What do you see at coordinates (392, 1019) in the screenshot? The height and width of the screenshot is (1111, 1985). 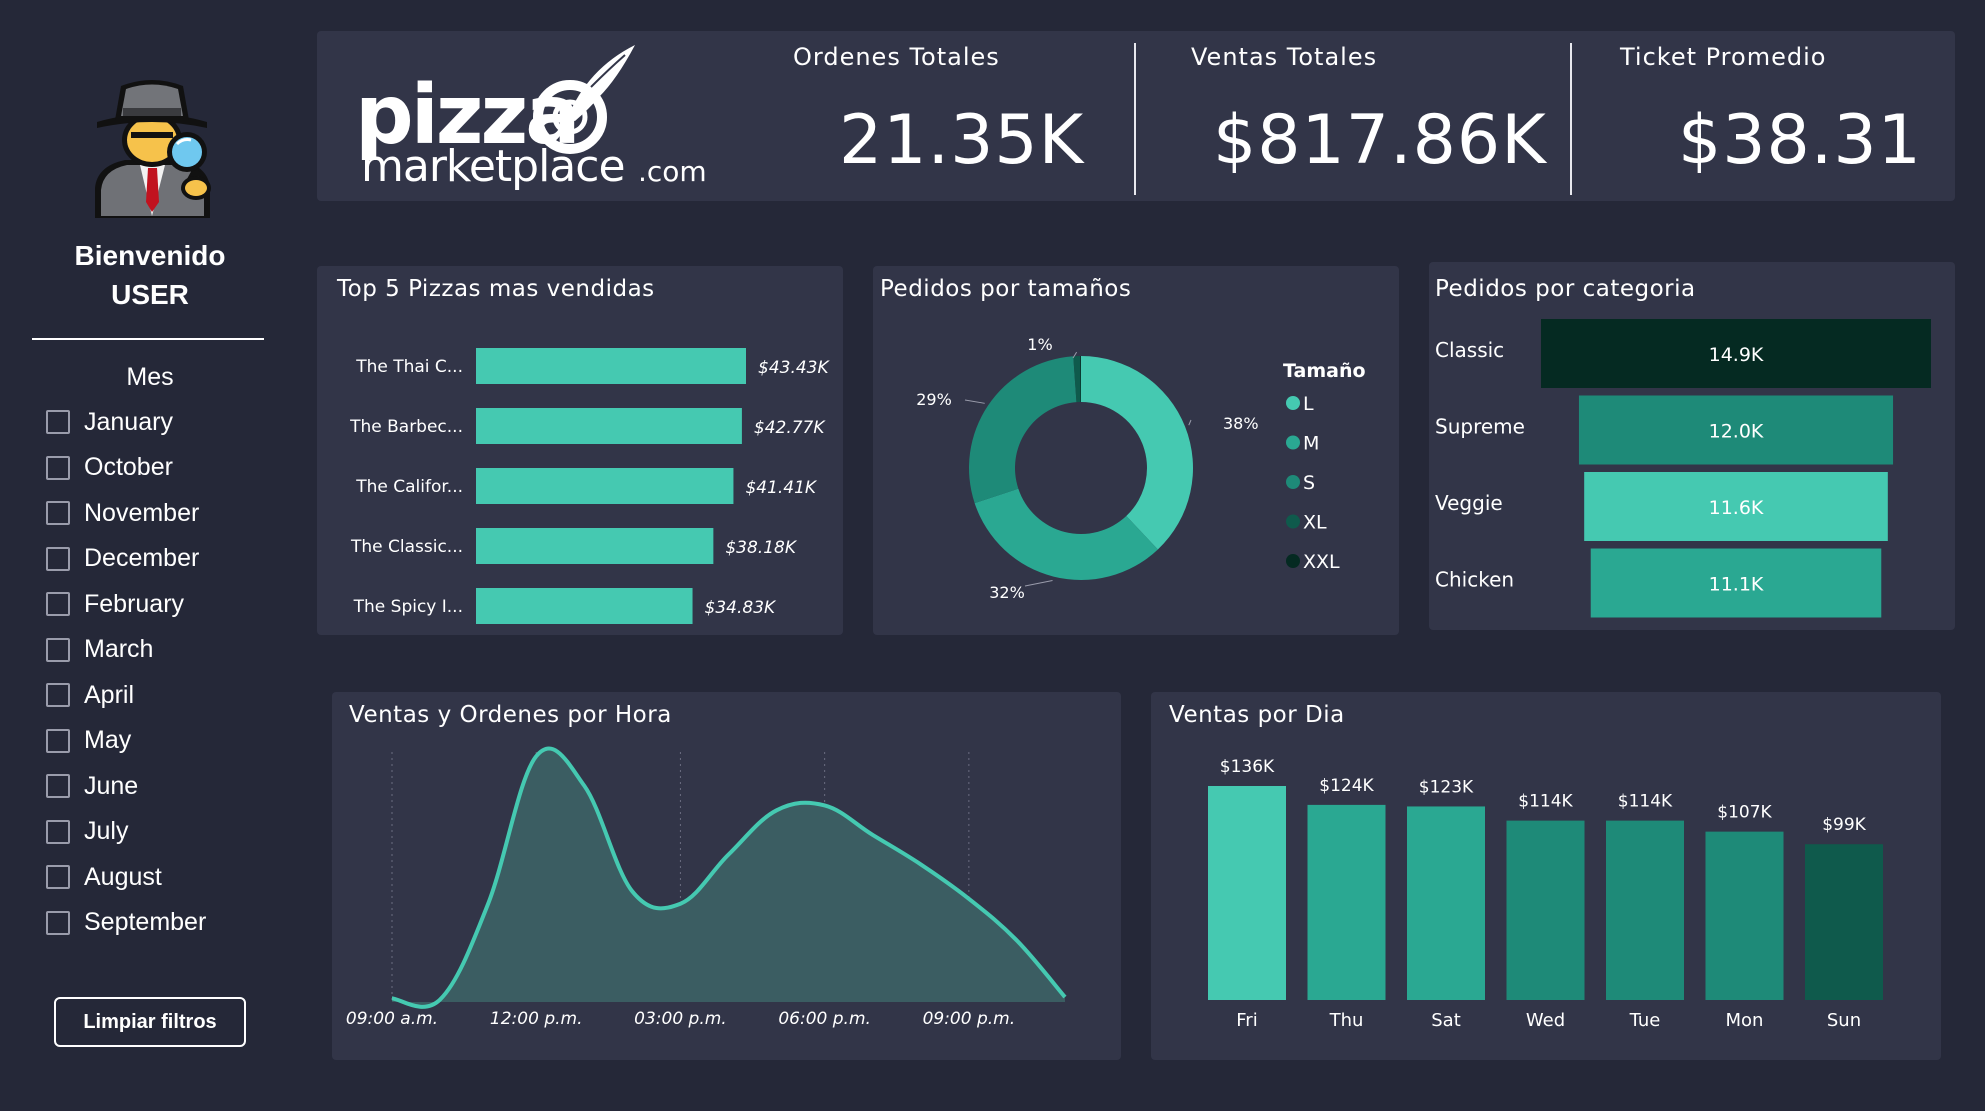 I see `x-tick-label: 09:00 a.m.` at bounding box center [392, 1019].